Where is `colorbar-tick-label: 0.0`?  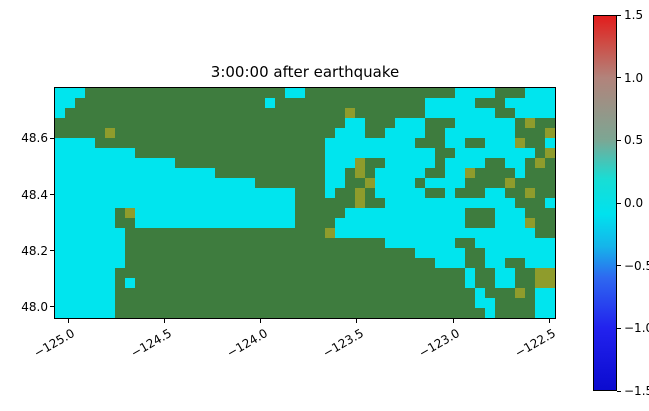
colorbar-tick-label: 0.0 is located at coordinates (634, 203).